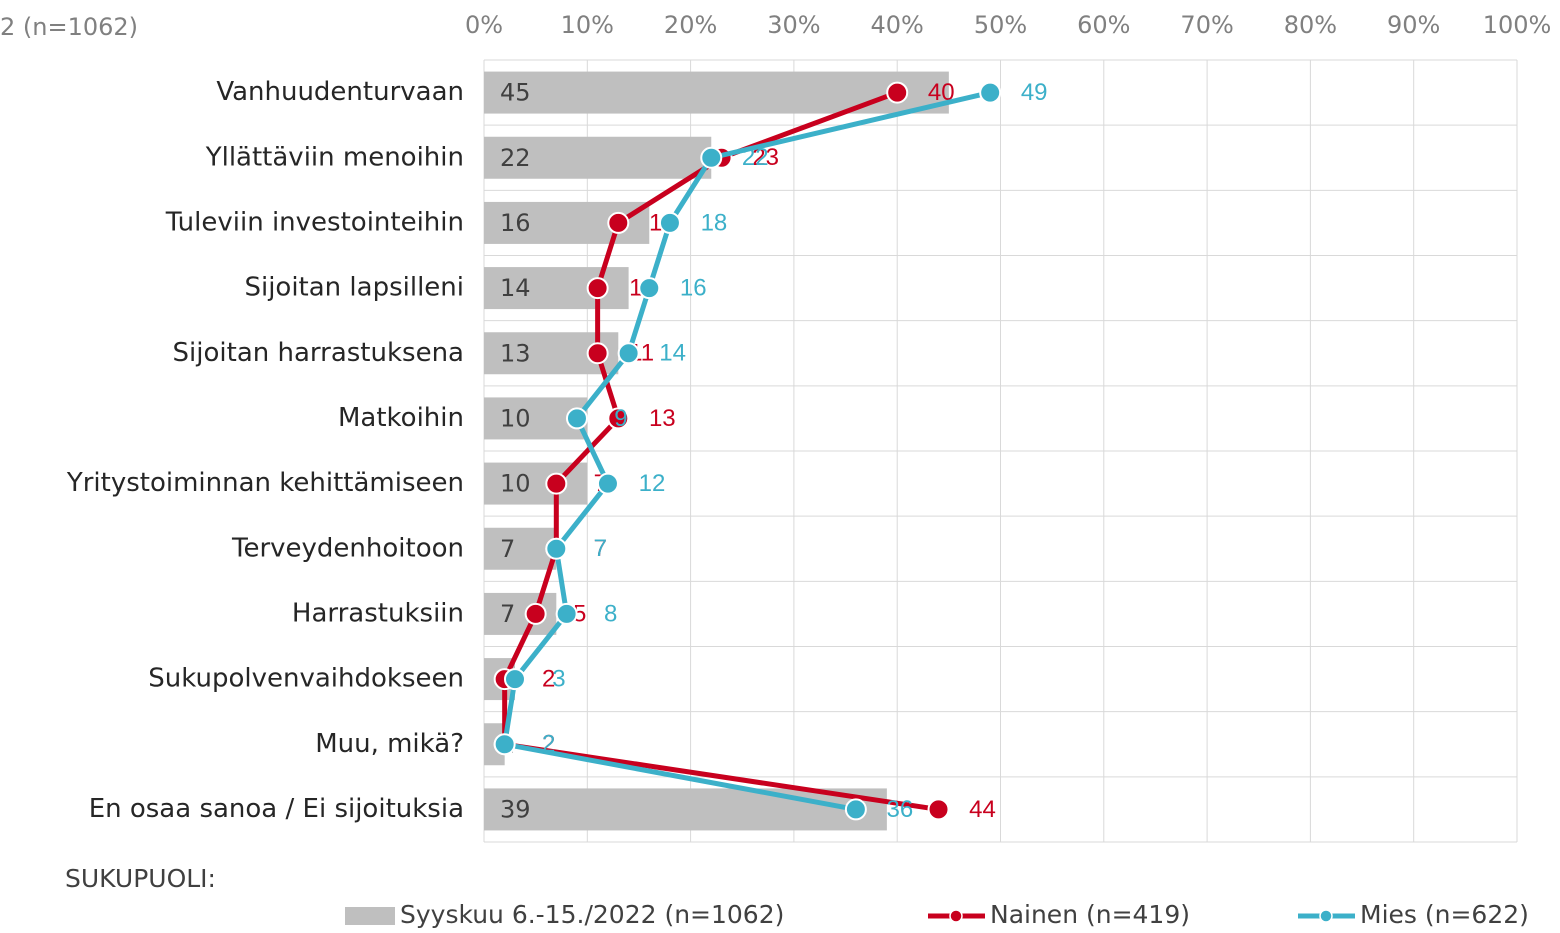 The image size is (1560, 933). What do you see at coordinates (900, 809) in the screenshot?
I see `point-value-label: 36` at bounding box center [900, 809].